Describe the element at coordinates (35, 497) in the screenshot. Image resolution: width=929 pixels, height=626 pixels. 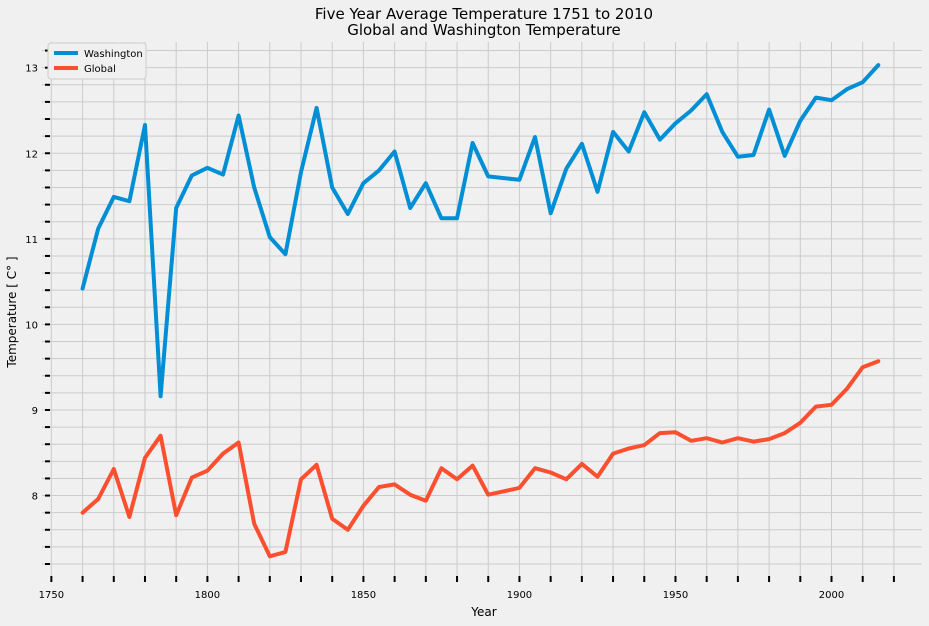
I see `y-tick-label: 8` at that location.